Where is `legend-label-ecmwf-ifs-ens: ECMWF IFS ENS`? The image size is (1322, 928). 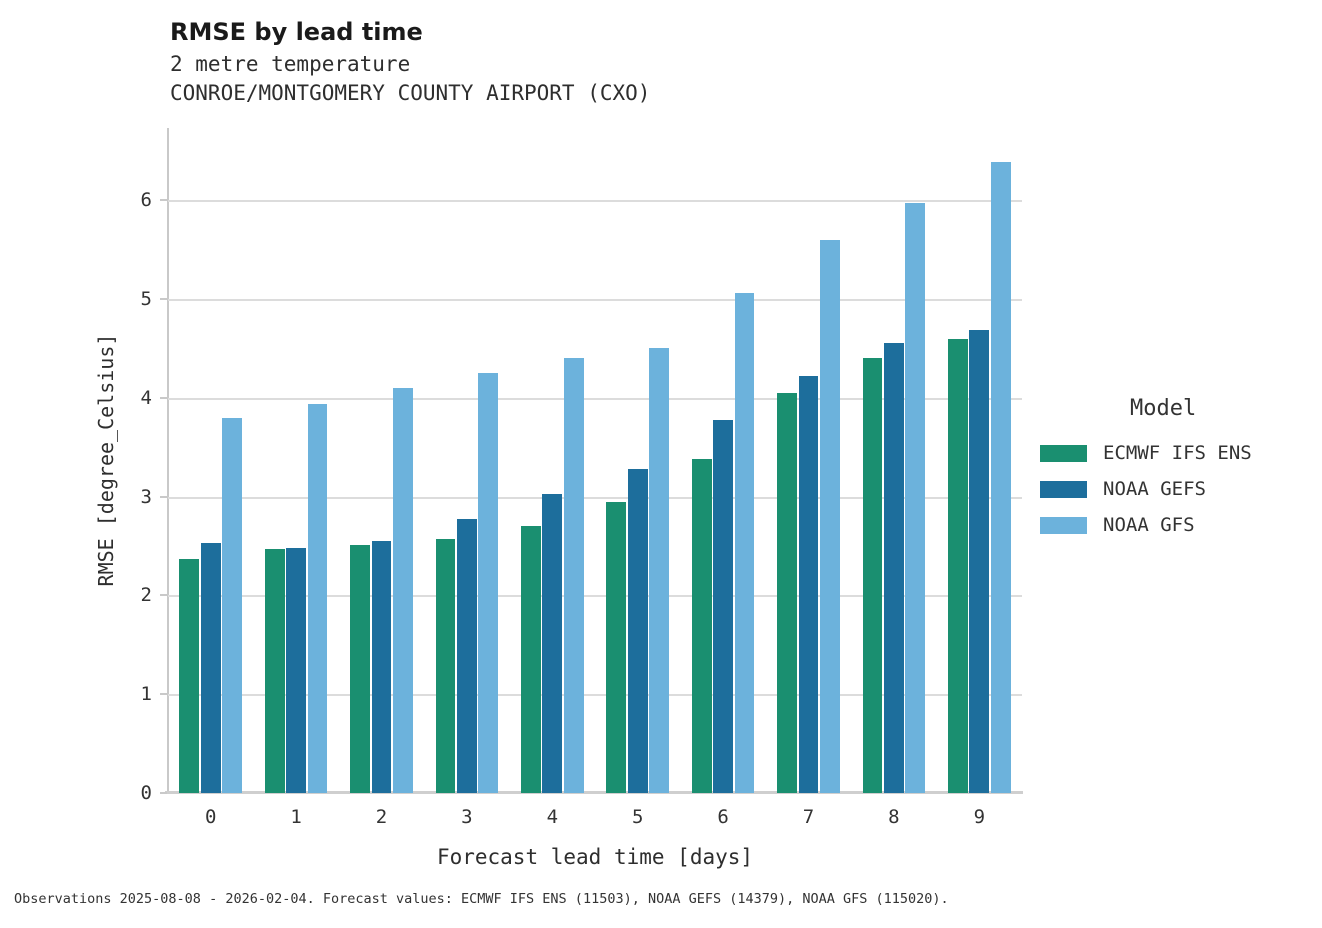 legend-label-ecmwf-ifs-ens: ECMWF IFS ENS is located at coordinates (1177, 453).